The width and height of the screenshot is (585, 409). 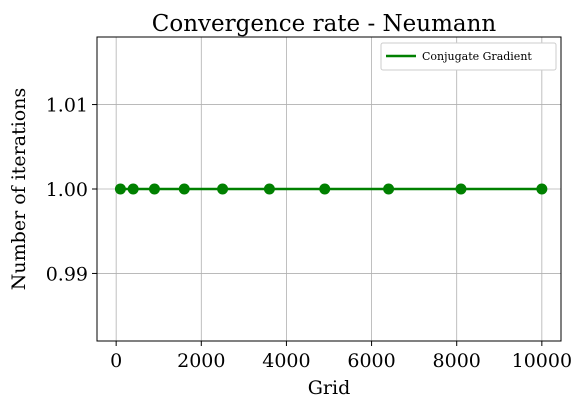 I want to click on chart-title: Convergence rate - Neumann, so click(x=324, y=24).